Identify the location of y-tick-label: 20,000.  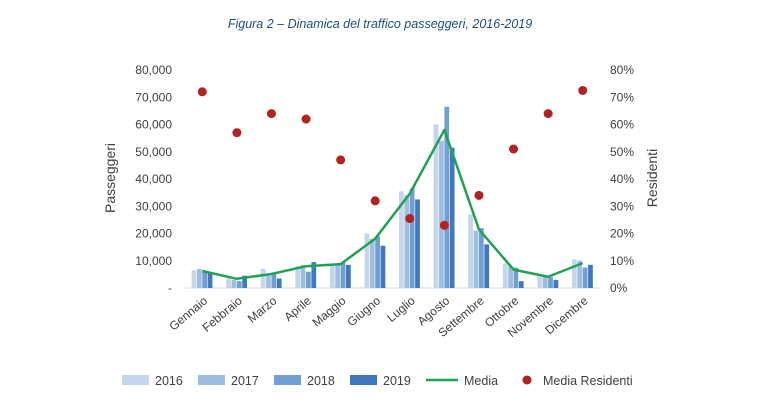
(153, 234).